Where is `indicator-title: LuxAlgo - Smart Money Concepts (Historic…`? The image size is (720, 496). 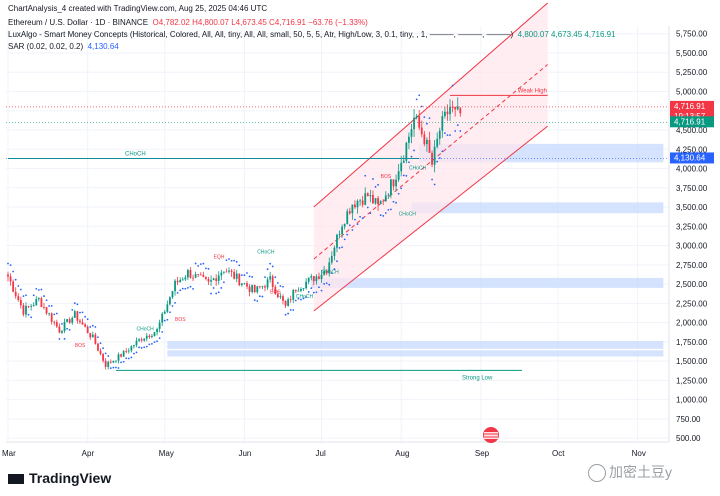
indicator-title: LuxAlgo - Smart Money Concepts (Historic… is located at coordinates (261, 34).